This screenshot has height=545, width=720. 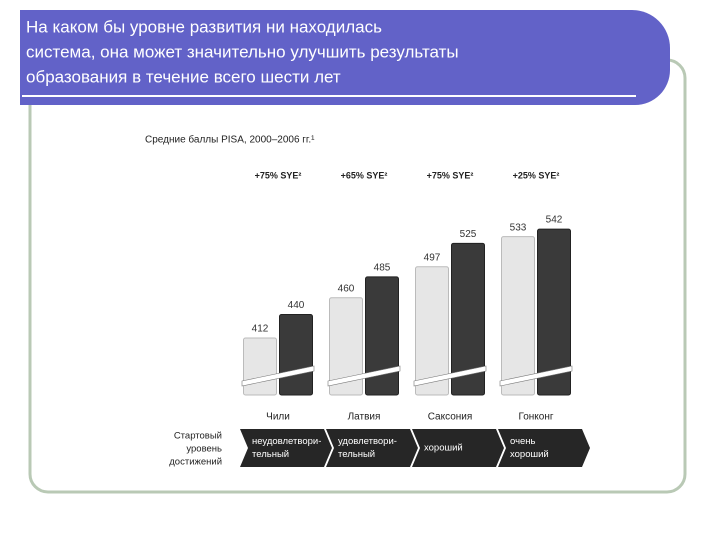 What do you see at coordinates (364, 175) in the screenshot?
I see `annotation: +65% SYE²` at bounding box center [364, 175].